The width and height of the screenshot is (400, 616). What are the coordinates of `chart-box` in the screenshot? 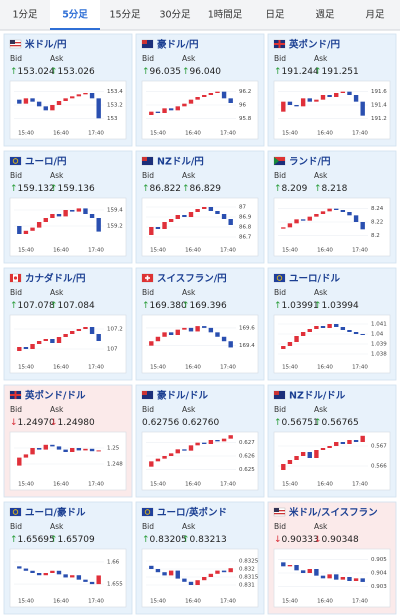 It's located at (68, 344).